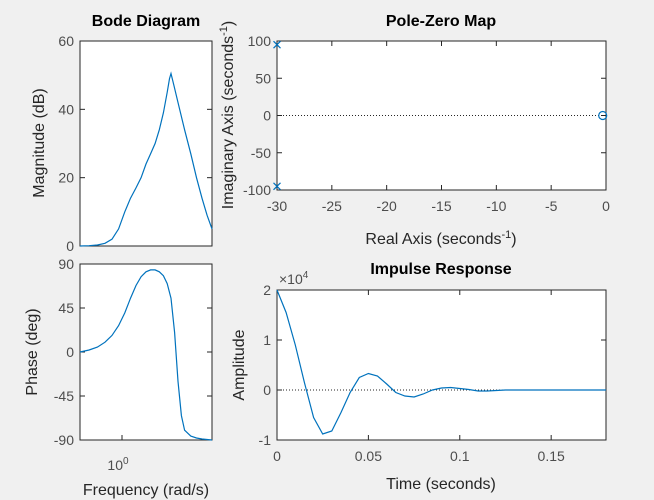  I want to click on bode-phase-plot-area, so click(146, 352).